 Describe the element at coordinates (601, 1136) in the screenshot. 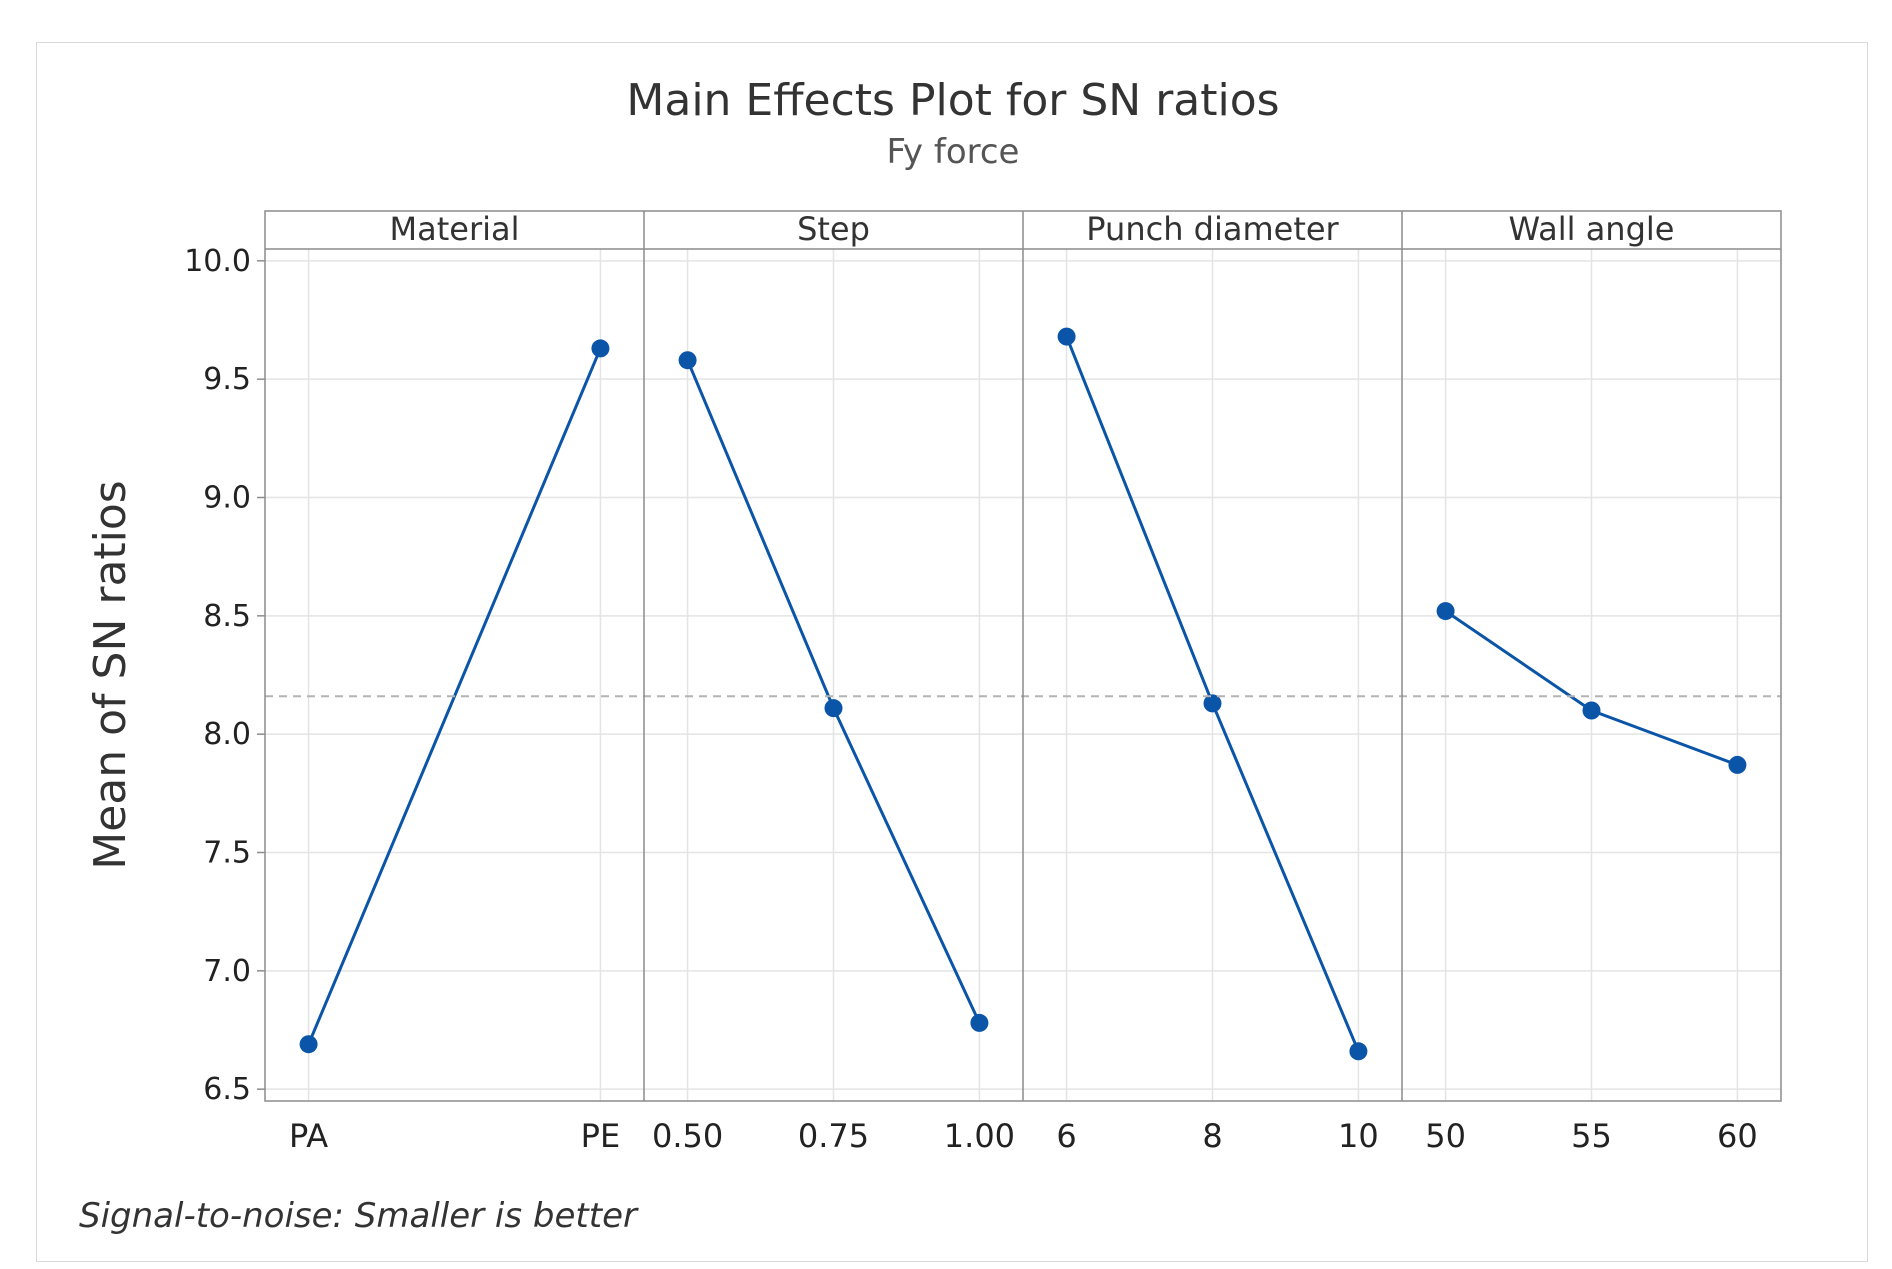

I see `x-tick-label: PE` at that location.